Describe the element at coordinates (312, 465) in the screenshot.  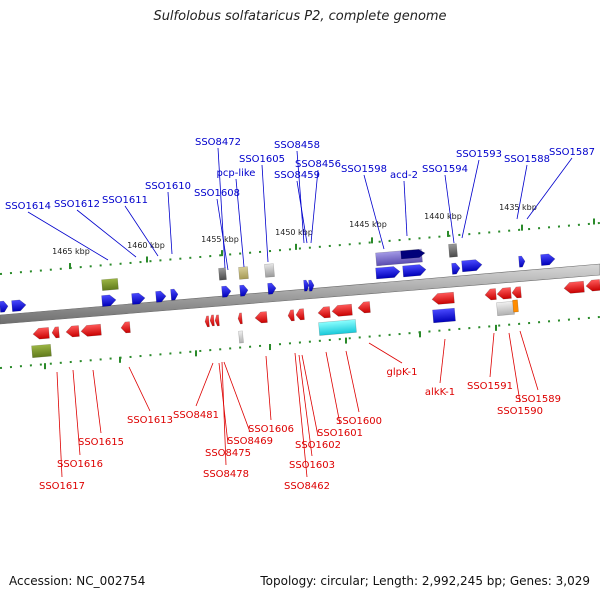
I see `gene-label-minus: SSO1603` at that location.